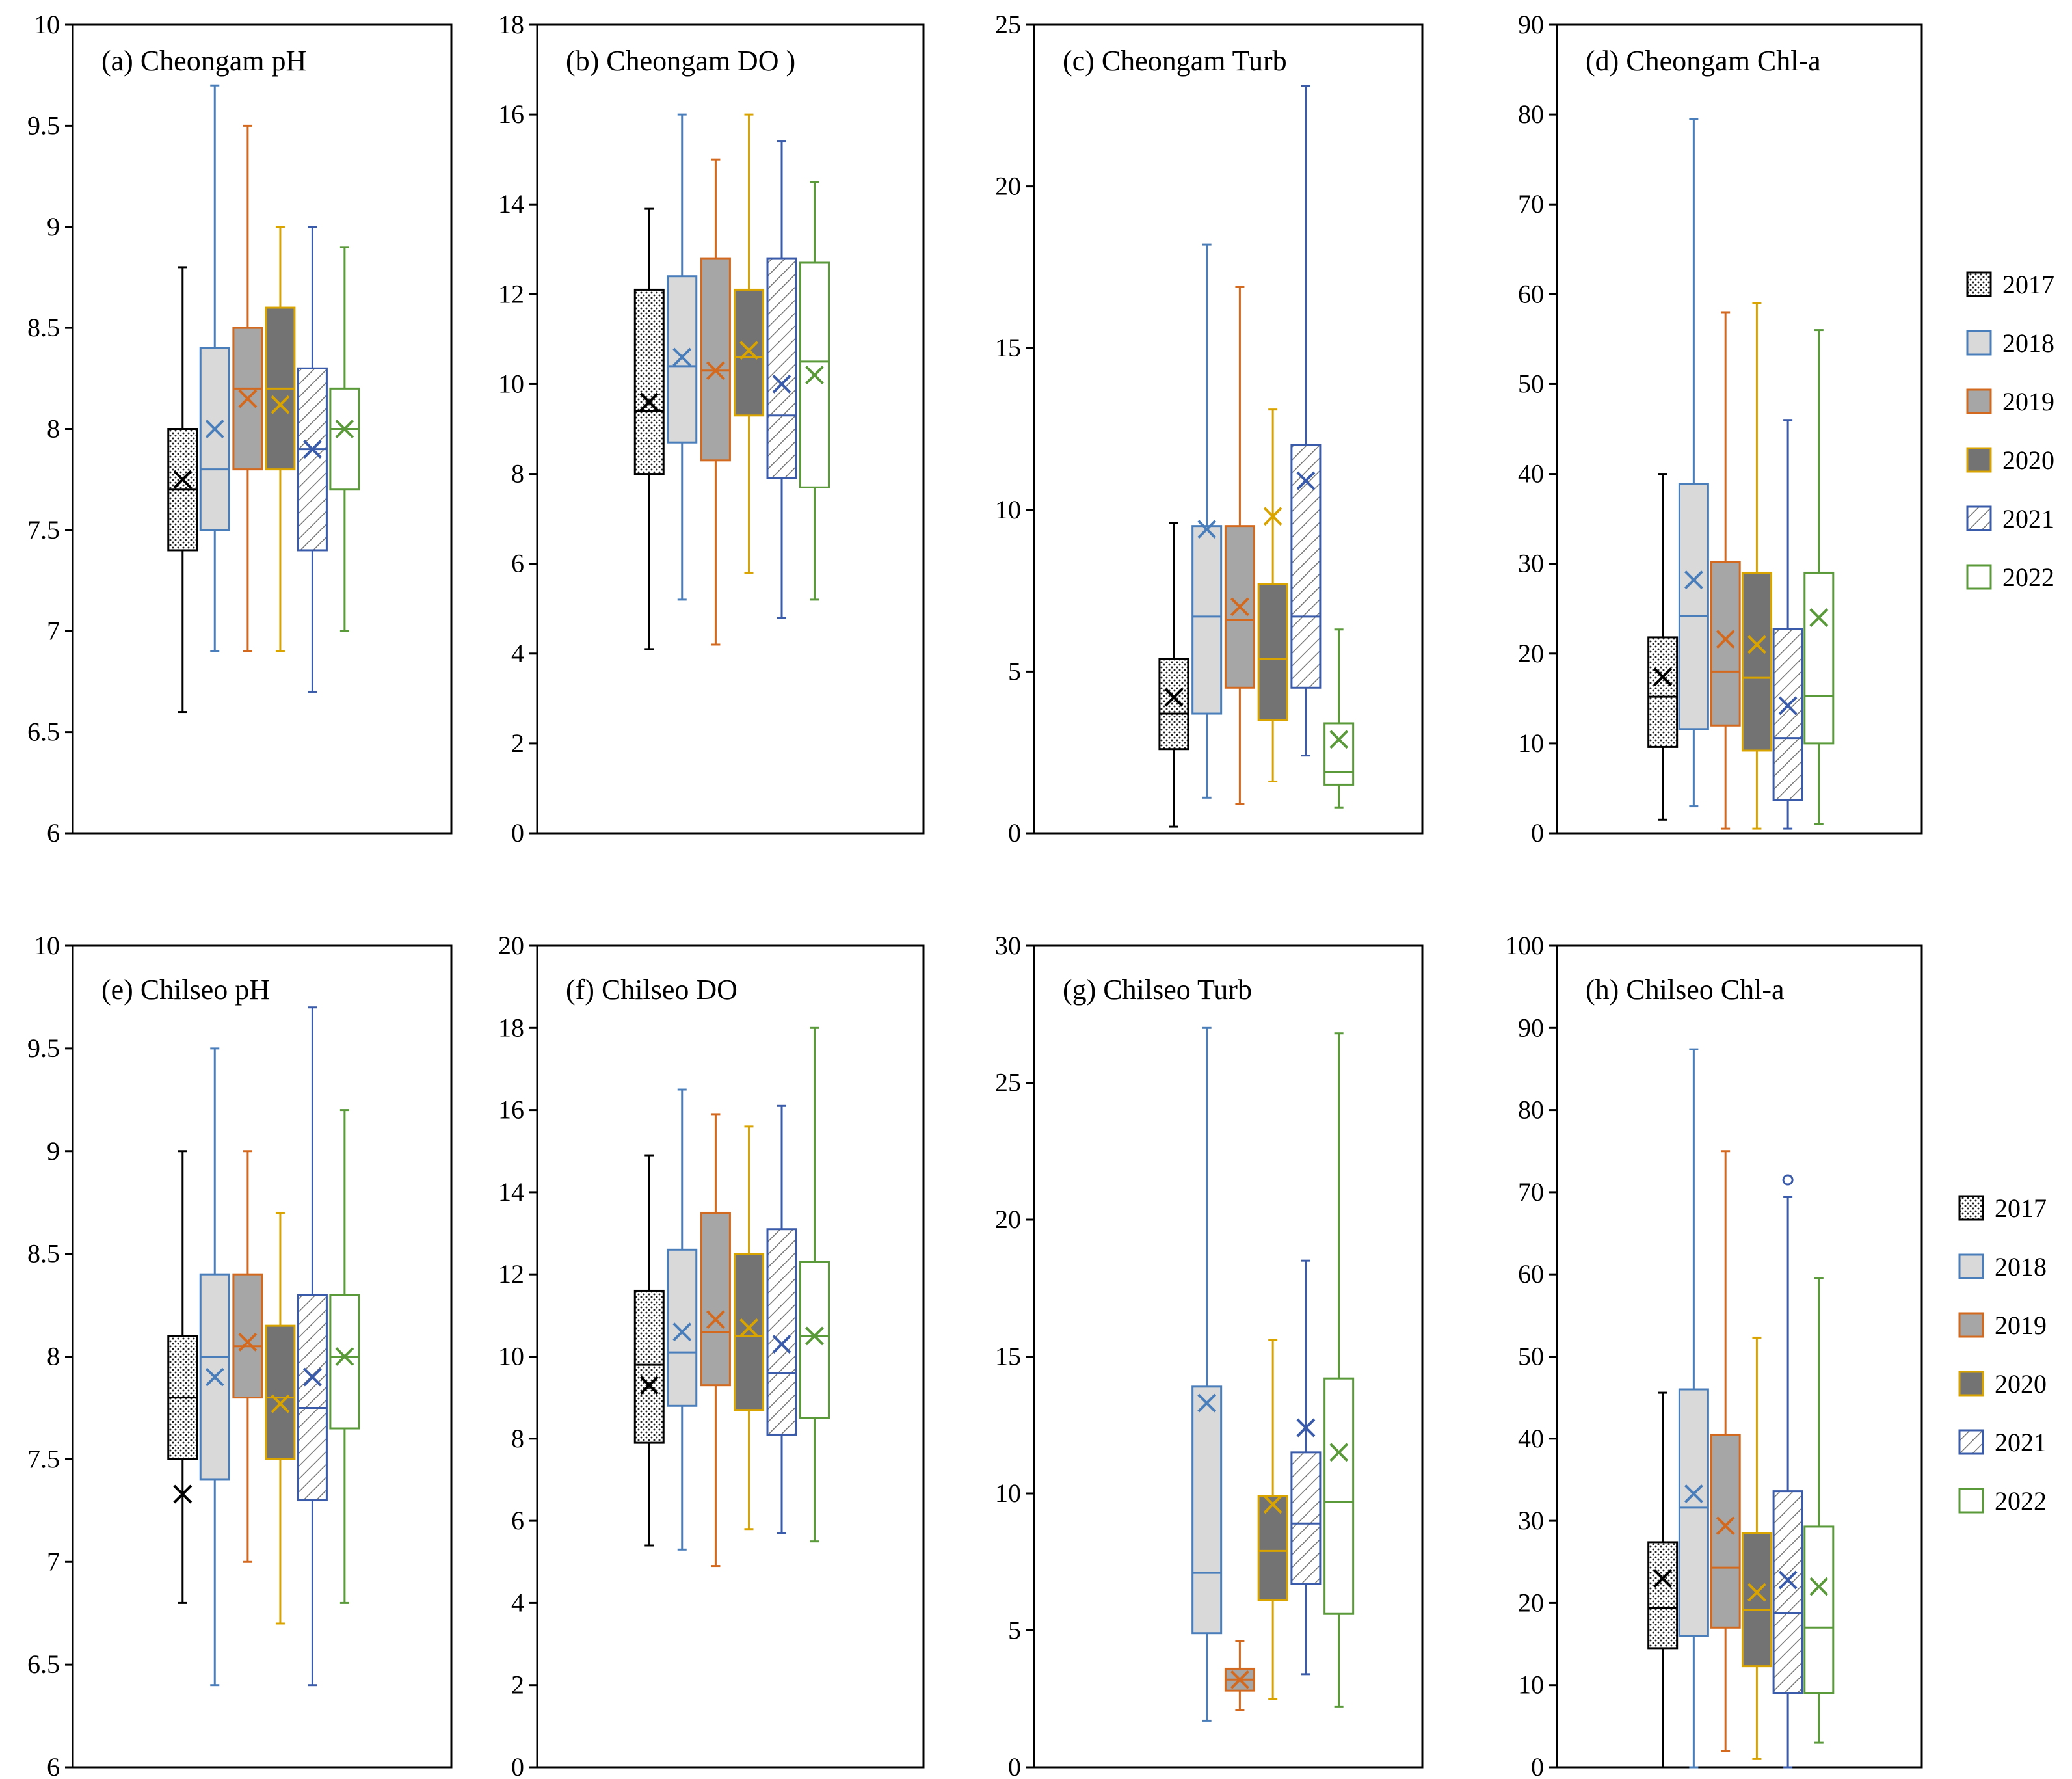 This screenshot has width=2072, height=1779. I want to click on y-tick-label: 40, so click(1531, 473).